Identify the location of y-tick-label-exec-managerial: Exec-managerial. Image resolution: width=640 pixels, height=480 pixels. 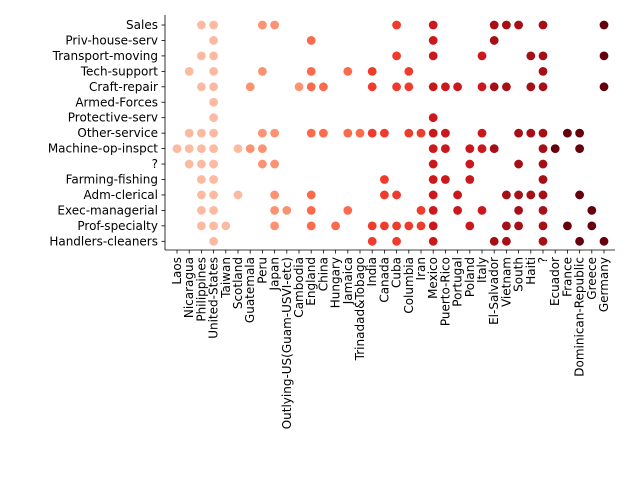
(107, 210).